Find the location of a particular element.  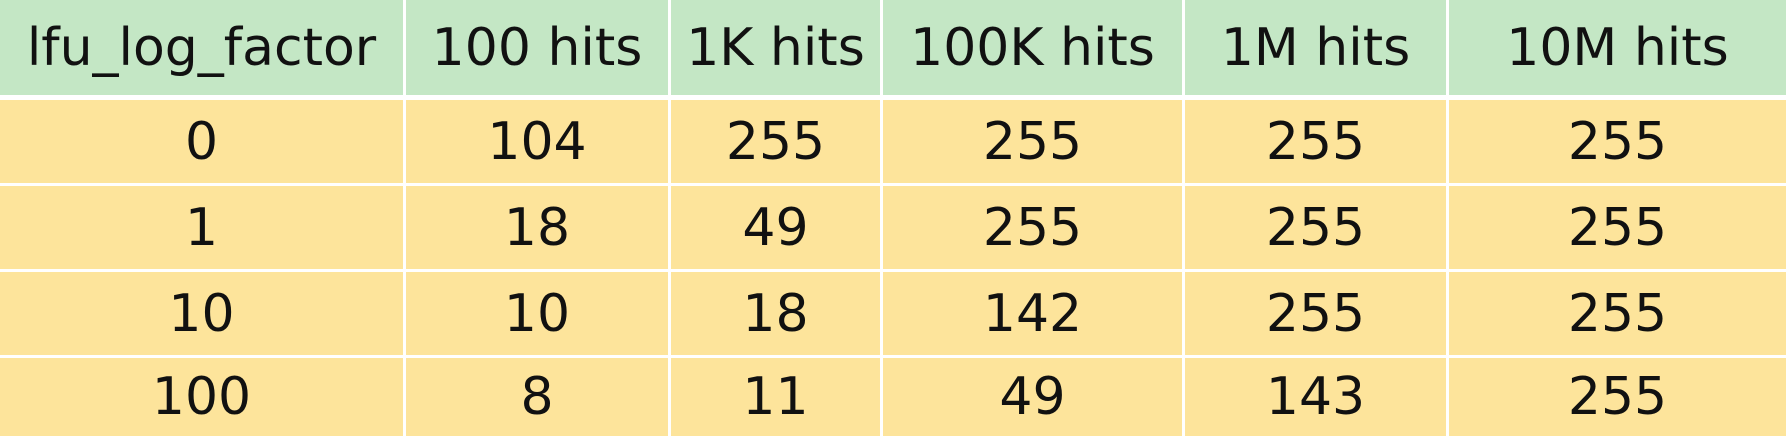

table-cell: 1 is located at coordinates (203, 227).